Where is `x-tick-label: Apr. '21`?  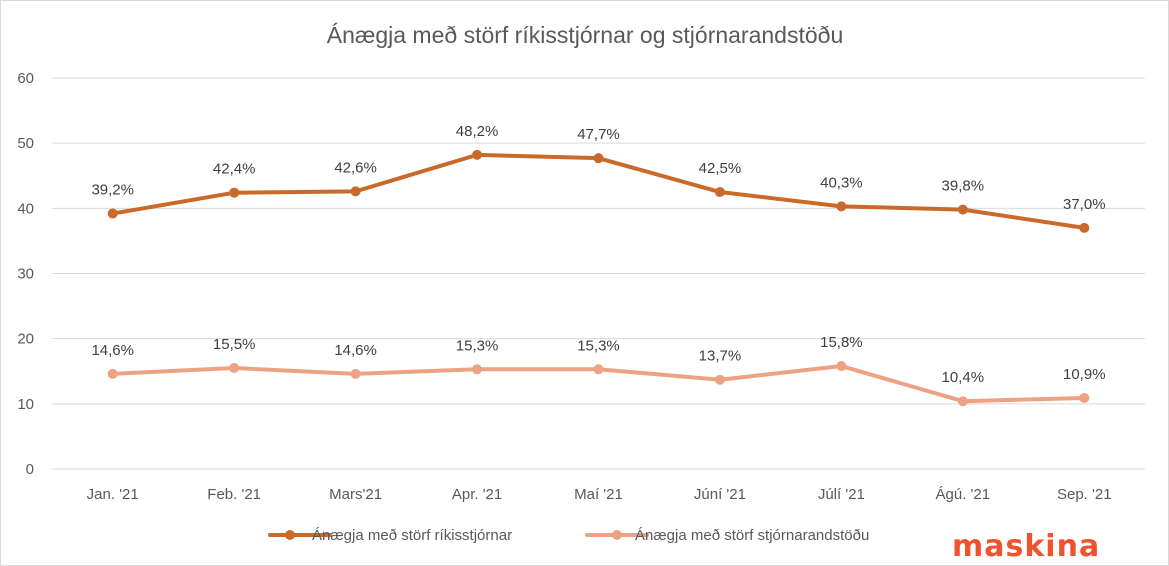
x-tick-label: Apr. '21 is located at coordinates (477, 494).